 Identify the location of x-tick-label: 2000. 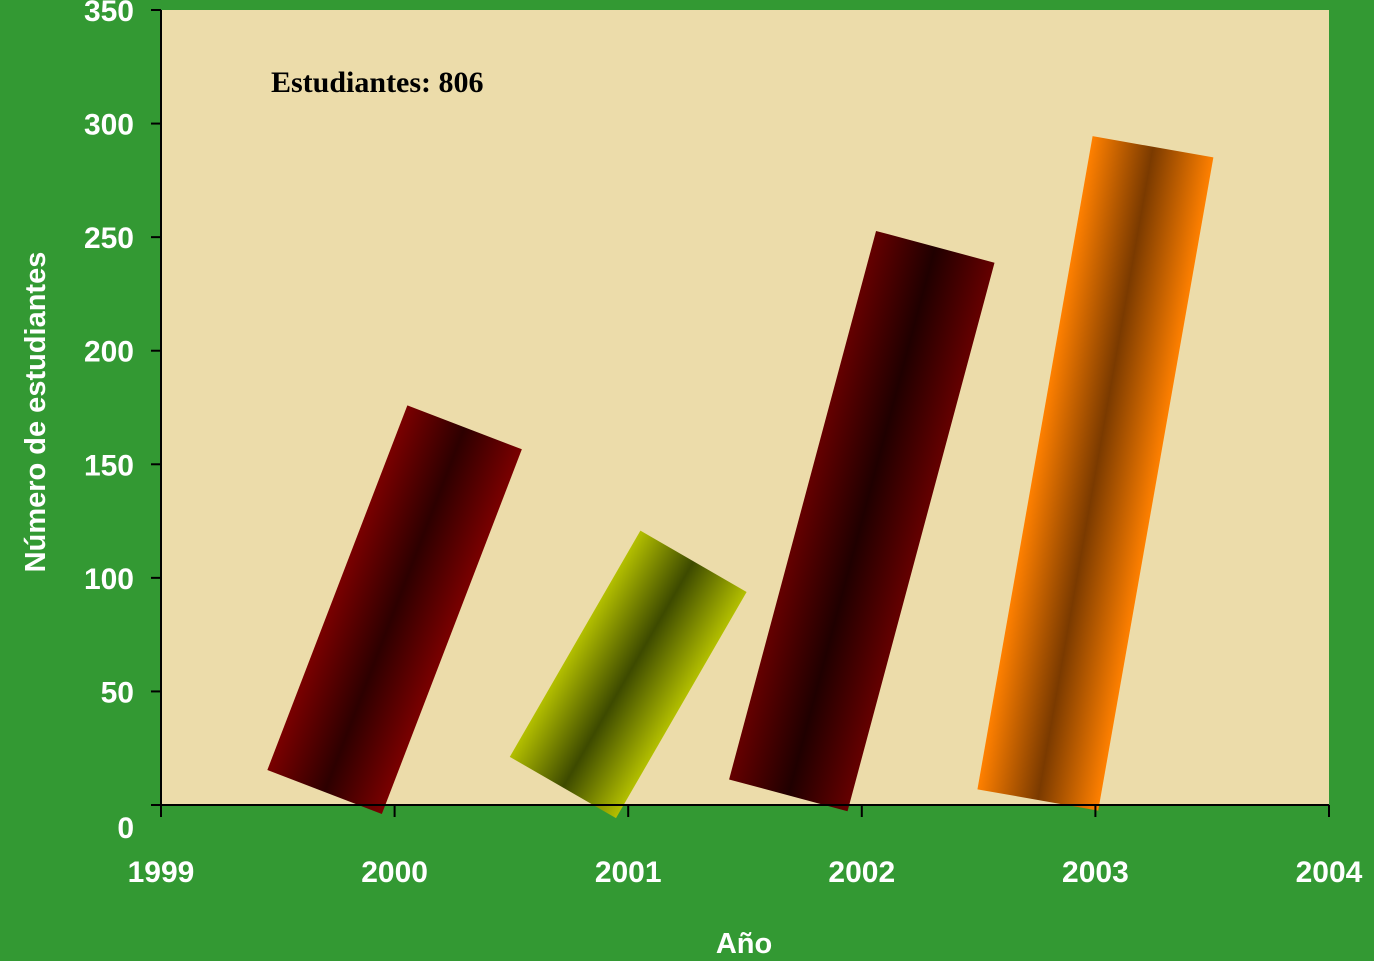
(394, 872).